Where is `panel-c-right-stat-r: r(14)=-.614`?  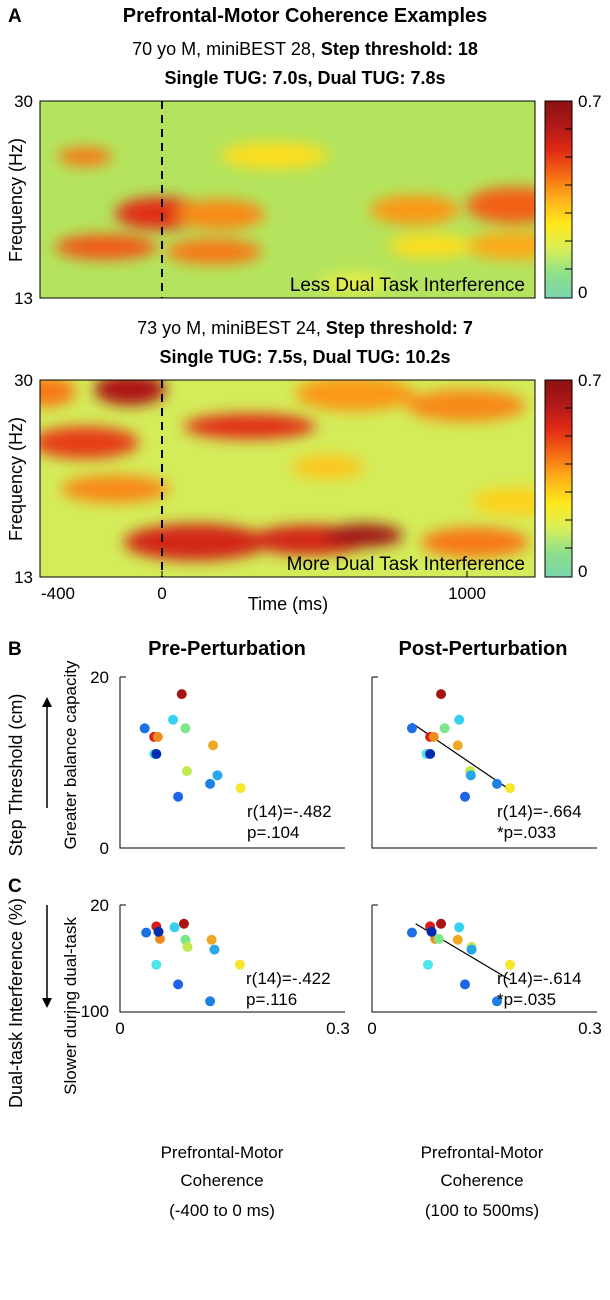 panel-c-right-stat-r: r(14)=-.614 is located at coordinates (539, 978).